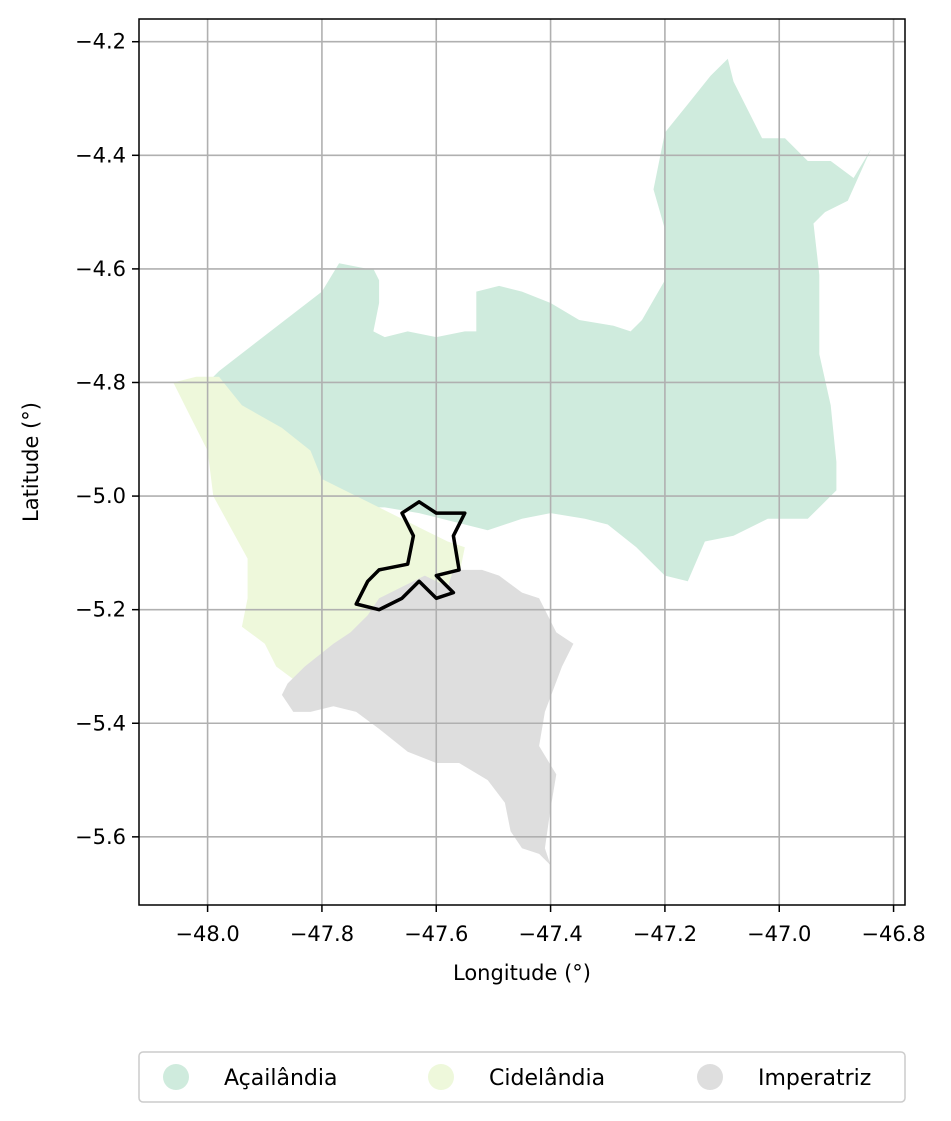  What do you see at coordinates (547, 1078) in the screenshot?
I see `legend-label-cidelandia: Cidelândia` at bounding box center [547, 1078].